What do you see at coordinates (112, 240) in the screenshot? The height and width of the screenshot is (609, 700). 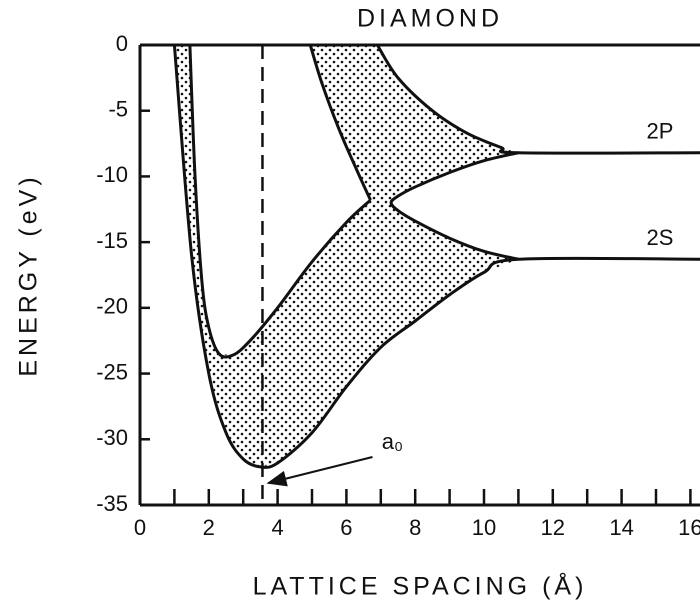 I see `y-tick-label: -15` at bounding box center [112, 240].